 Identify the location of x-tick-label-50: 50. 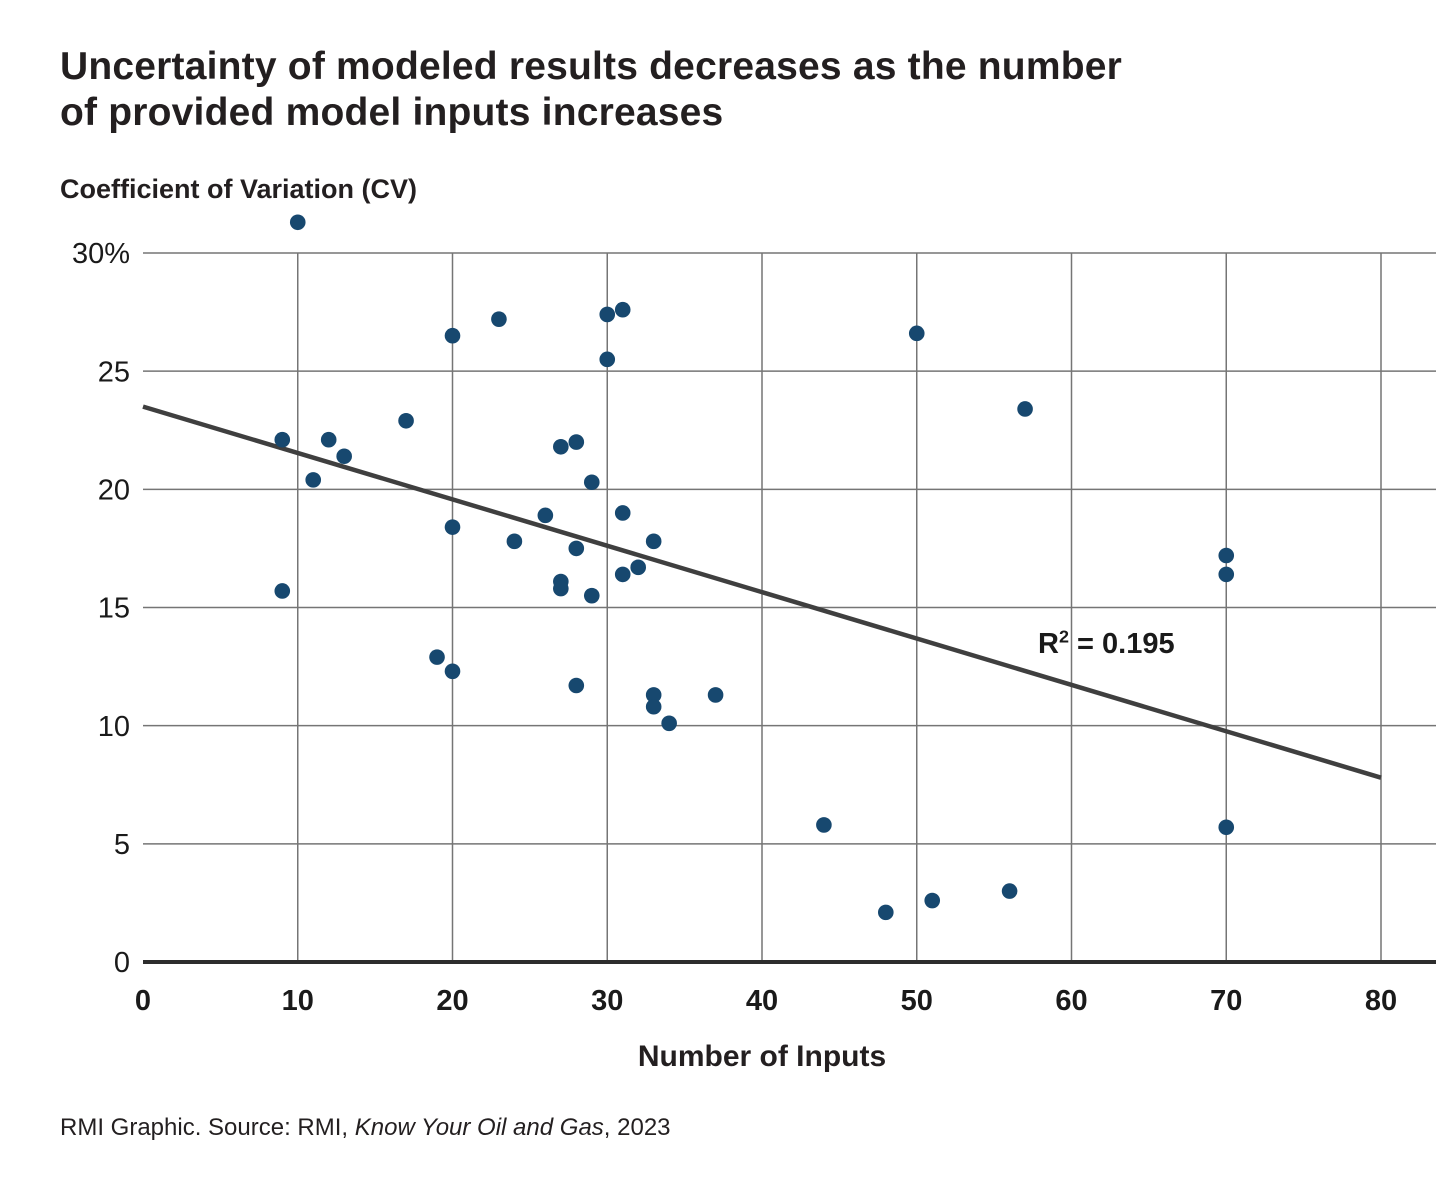
(917, 1001).